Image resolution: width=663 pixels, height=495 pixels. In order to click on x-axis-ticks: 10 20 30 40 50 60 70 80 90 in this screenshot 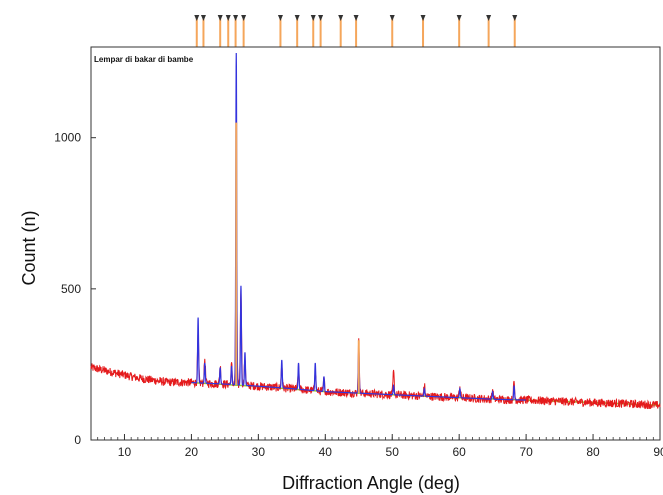, I will do `click(376, 446)`.